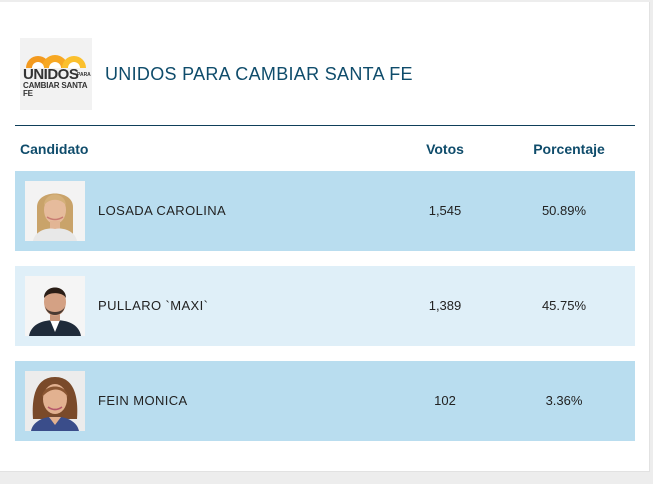  I want to click on logo-arcs-icon, so click(56, 61).